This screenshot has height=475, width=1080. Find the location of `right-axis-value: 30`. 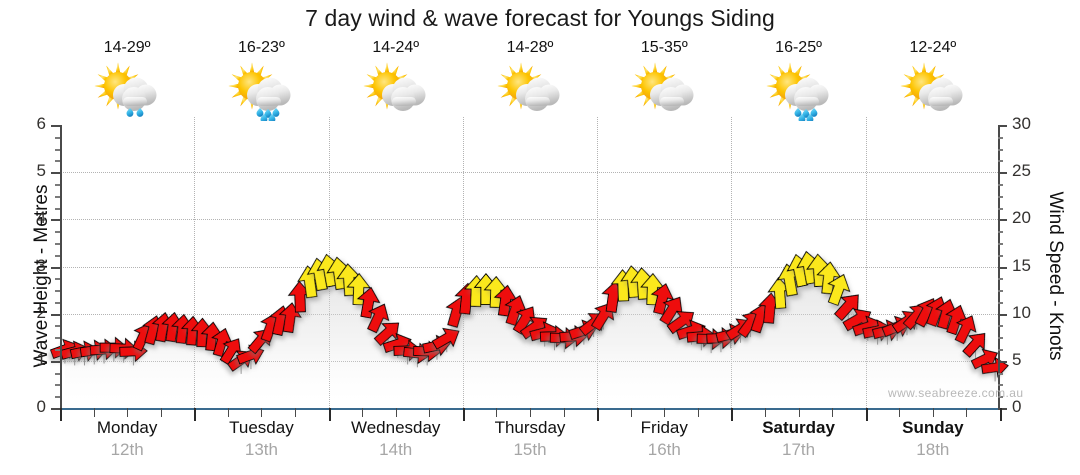

right-axis-value: 30 is located at coordinates (1021, 123).